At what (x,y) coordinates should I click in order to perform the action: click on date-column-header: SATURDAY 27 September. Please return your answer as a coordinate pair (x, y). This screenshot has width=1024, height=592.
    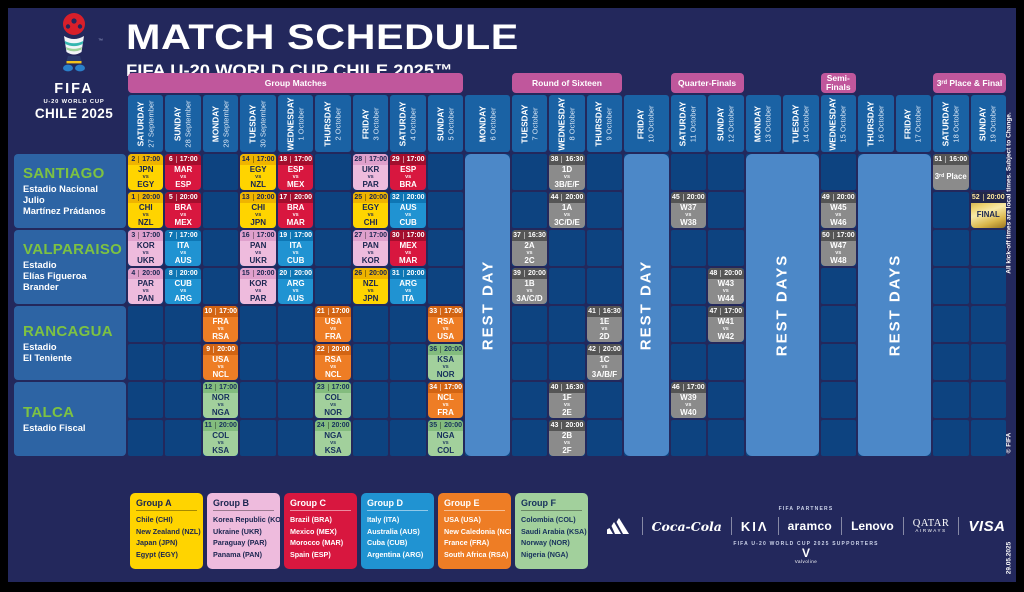
    Looking at the image, I should click on (146, 123).